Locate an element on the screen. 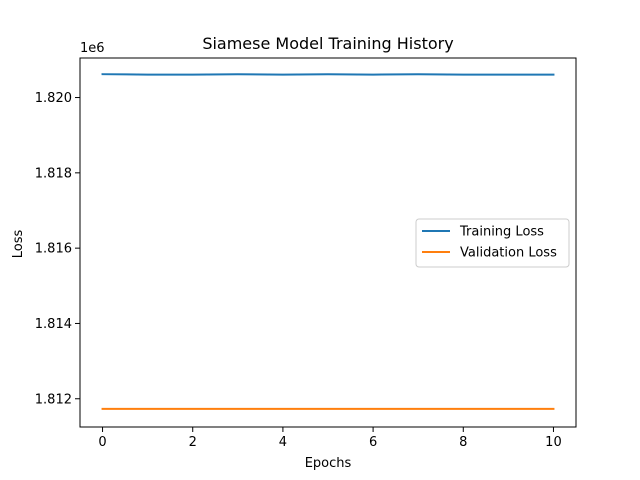  y-axis: 1.812 1.814 1.816 1.818 1.820 is located at coordinates (57, 249).